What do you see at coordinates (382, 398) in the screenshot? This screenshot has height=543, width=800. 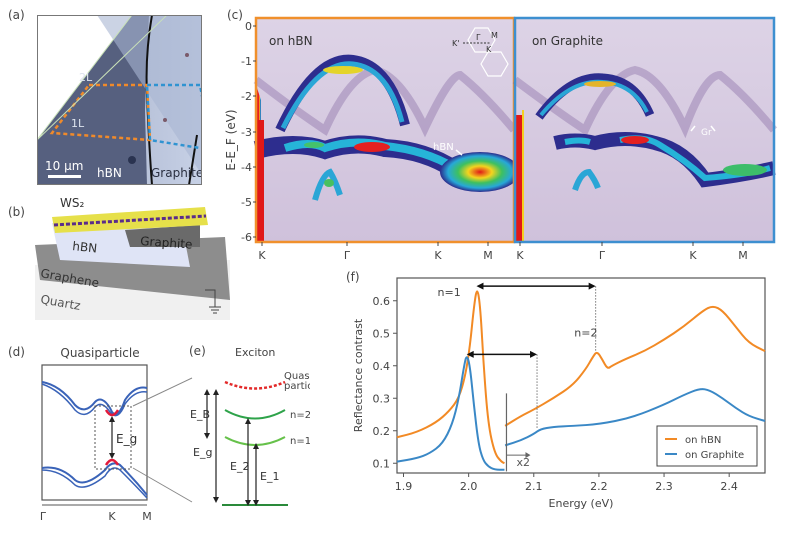 I see `ytick-label: 0.3` at bounding box center [382, 398].